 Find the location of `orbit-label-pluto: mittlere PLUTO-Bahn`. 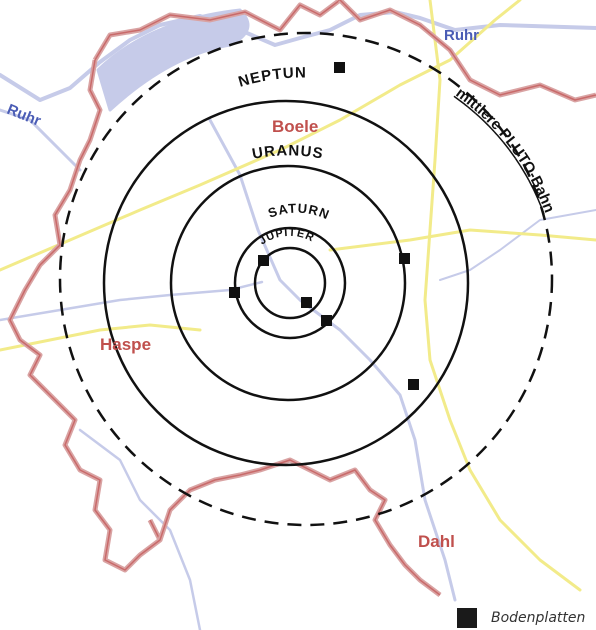

orbit-label-pluto: mittlere PLUTO-Bahn is located at coordinates (505, 149).